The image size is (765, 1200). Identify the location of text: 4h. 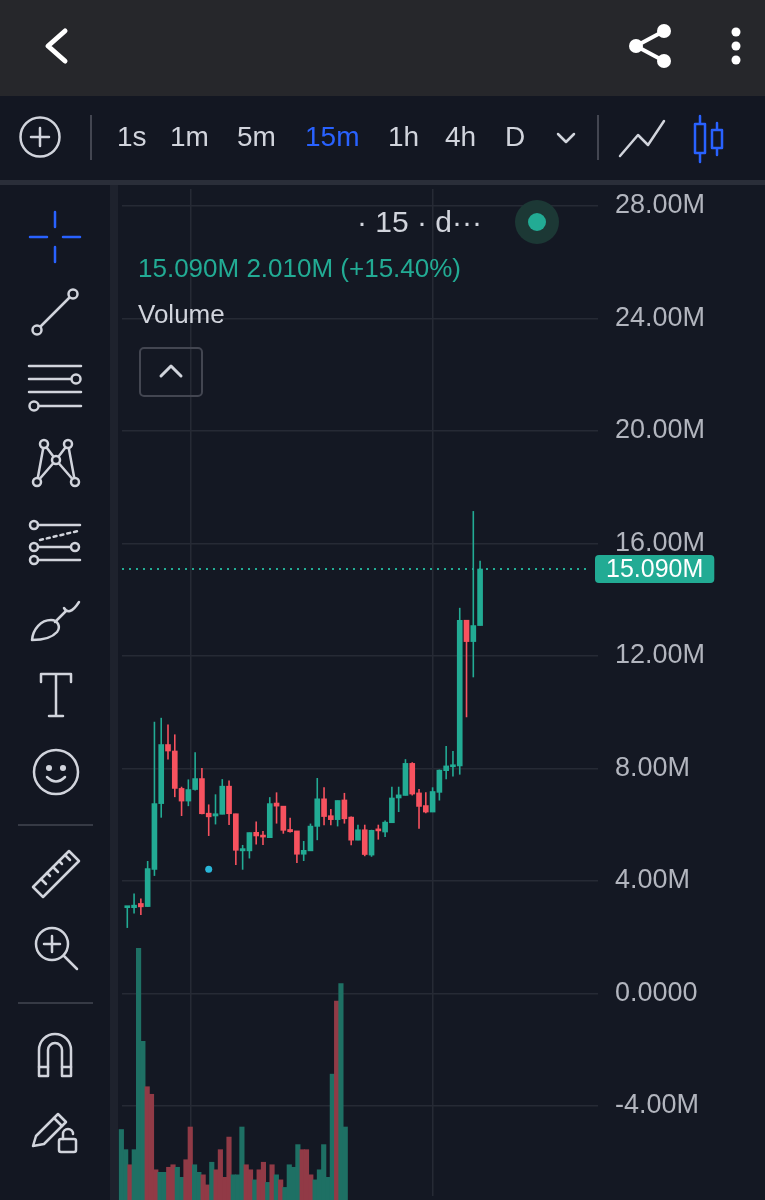
(461, 137).